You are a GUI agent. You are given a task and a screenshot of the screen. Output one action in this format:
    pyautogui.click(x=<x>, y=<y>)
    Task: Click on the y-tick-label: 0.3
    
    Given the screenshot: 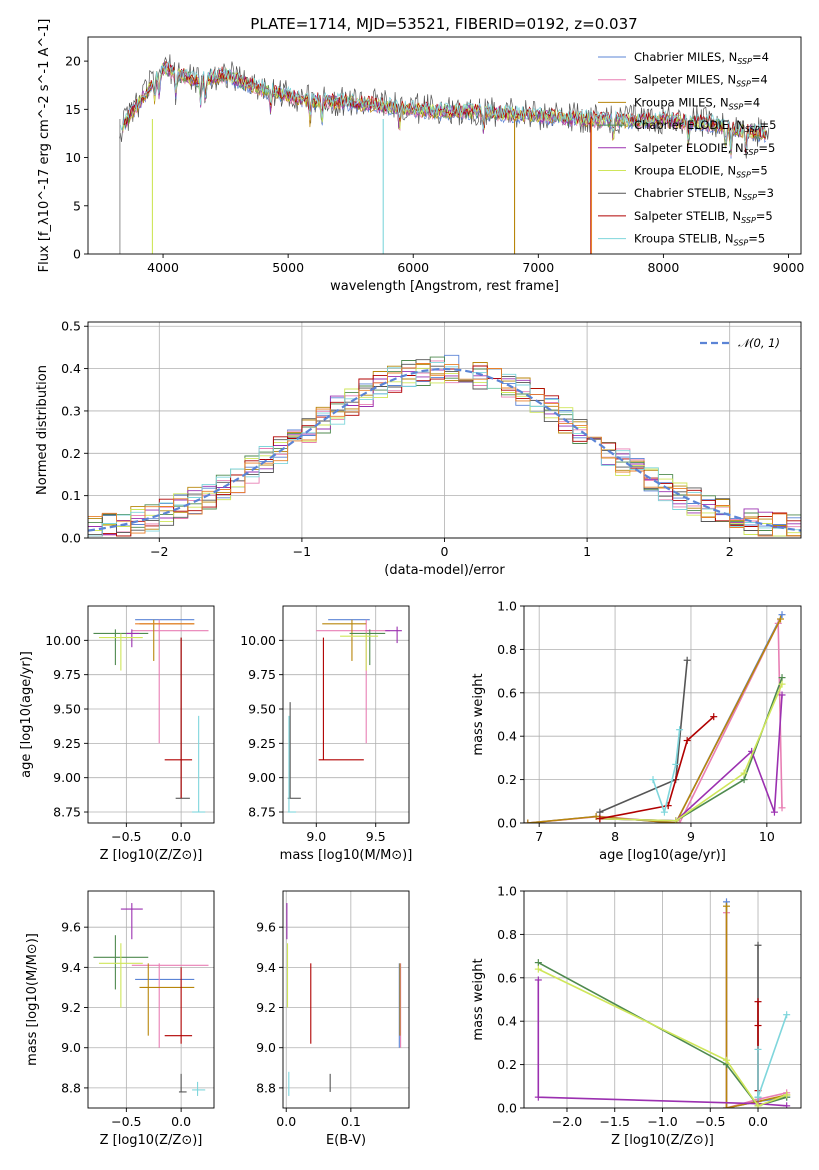 What is the action you would take?
    pyautogui.click(x=71, y=410)
    